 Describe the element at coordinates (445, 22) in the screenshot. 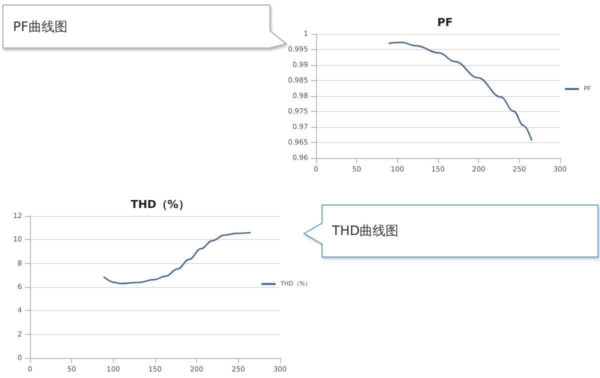

I see `chart-title: PF` at that location.